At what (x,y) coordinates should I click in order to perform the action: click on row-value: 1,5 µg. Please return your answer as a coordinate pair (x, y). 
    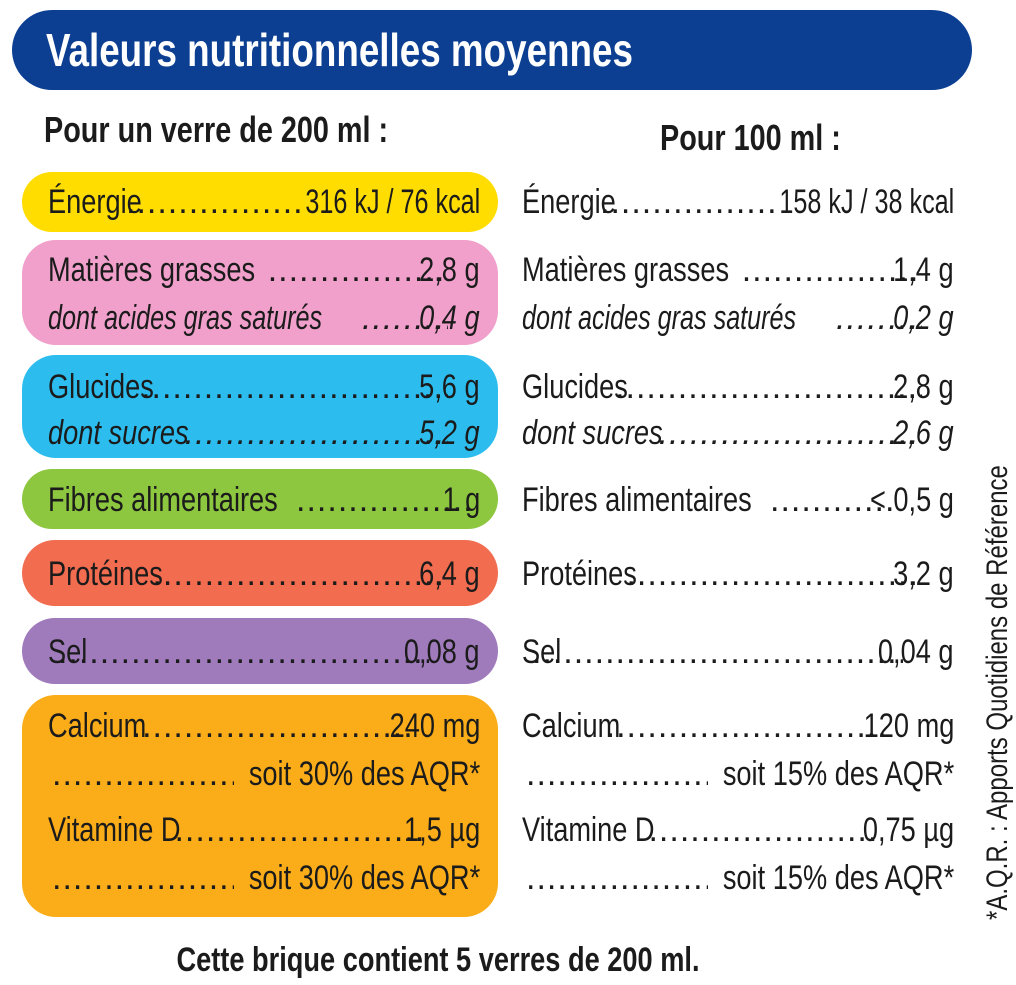
    Looking at the image, I should click on (441, 830).